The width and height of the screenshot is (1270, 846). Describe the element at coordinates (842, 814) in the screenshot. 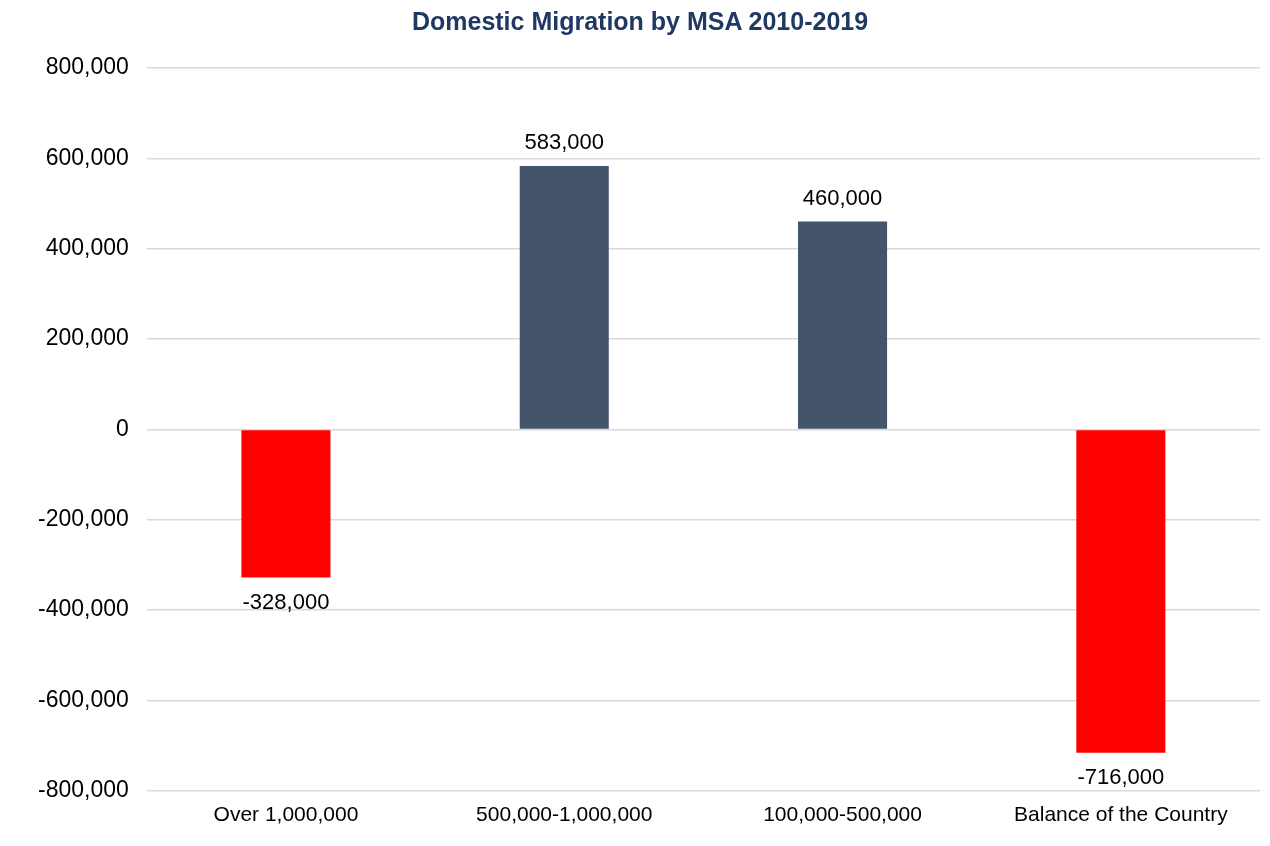

I see `x-tick-label: 100,000-500,000` at that location.